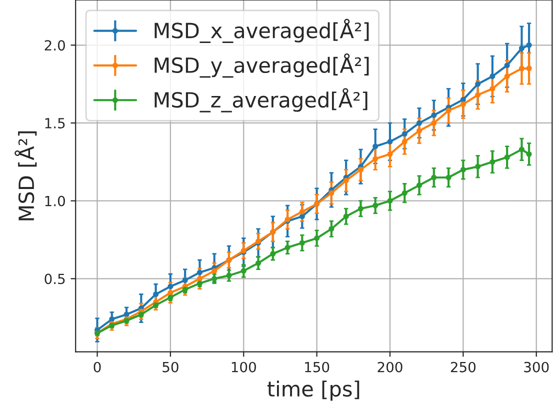 This screenshot has height=412, width=560. What do you see at coordinates (25, 175) in the screenshot?
I see `y-axis-title: MSD [Å²]` at bounding box center [25, 175].